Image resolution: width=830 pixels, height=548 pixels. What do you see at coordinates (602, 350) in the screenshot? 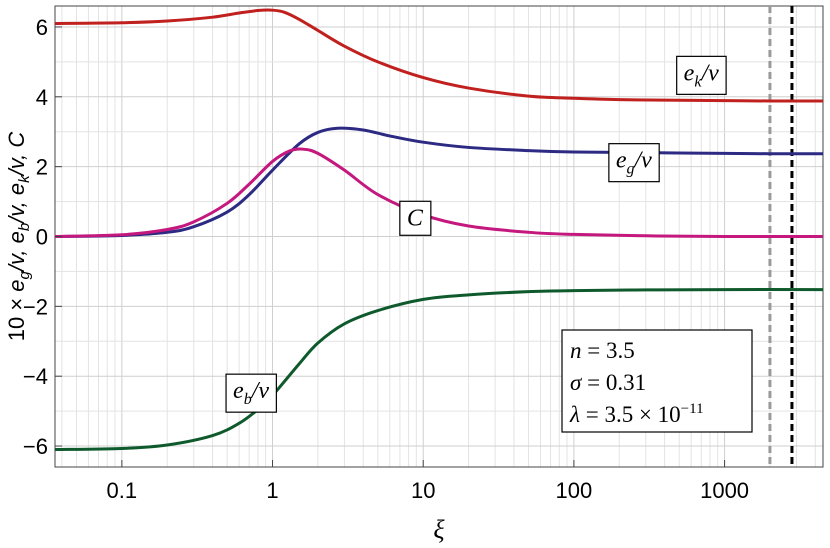
I see `parameter-line: n = 3.5` at bounding box center [602, 350].